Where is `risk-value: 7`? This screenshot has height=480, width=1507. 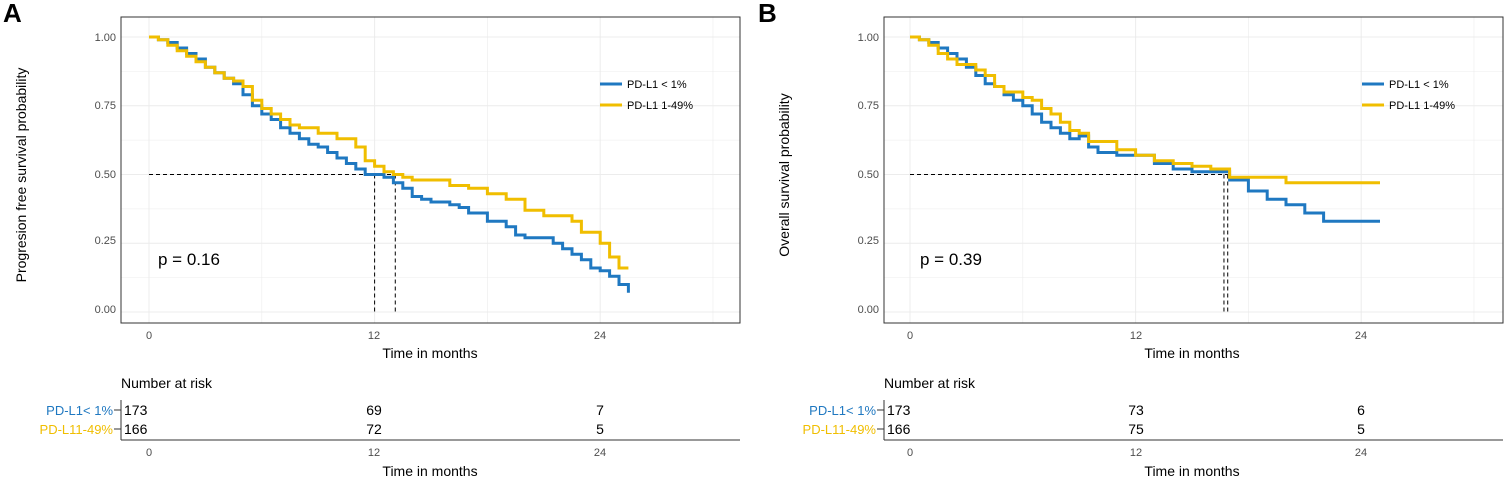
risk-value: 7 is located at coordinates (600, 410).